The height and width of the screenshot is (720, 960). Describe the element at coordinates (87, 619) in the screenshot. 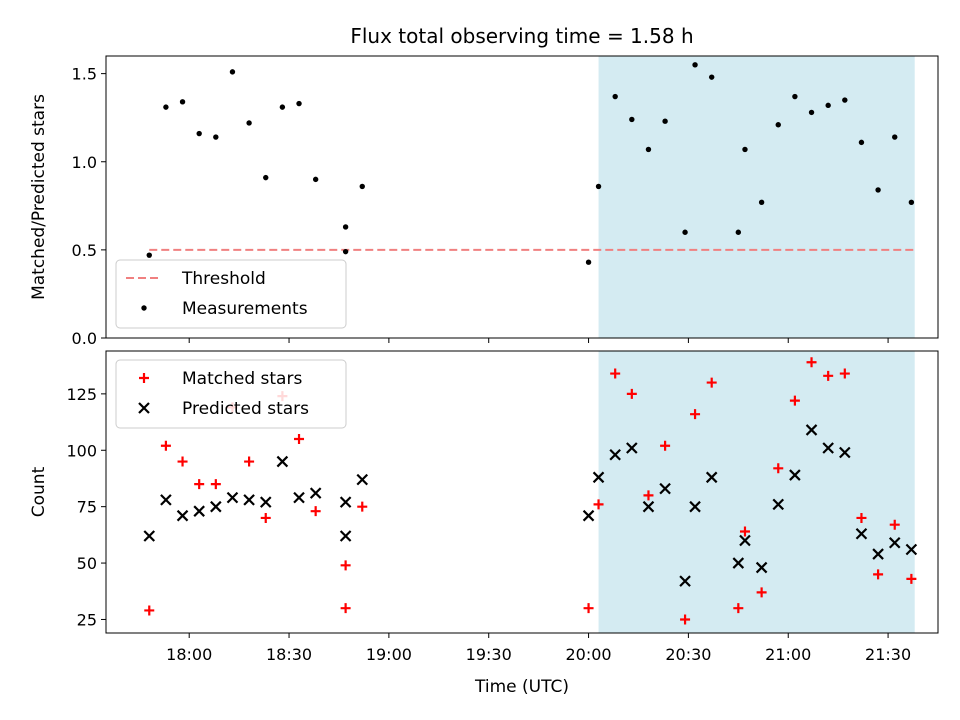

I see `y-tick-label: 25` at that location.